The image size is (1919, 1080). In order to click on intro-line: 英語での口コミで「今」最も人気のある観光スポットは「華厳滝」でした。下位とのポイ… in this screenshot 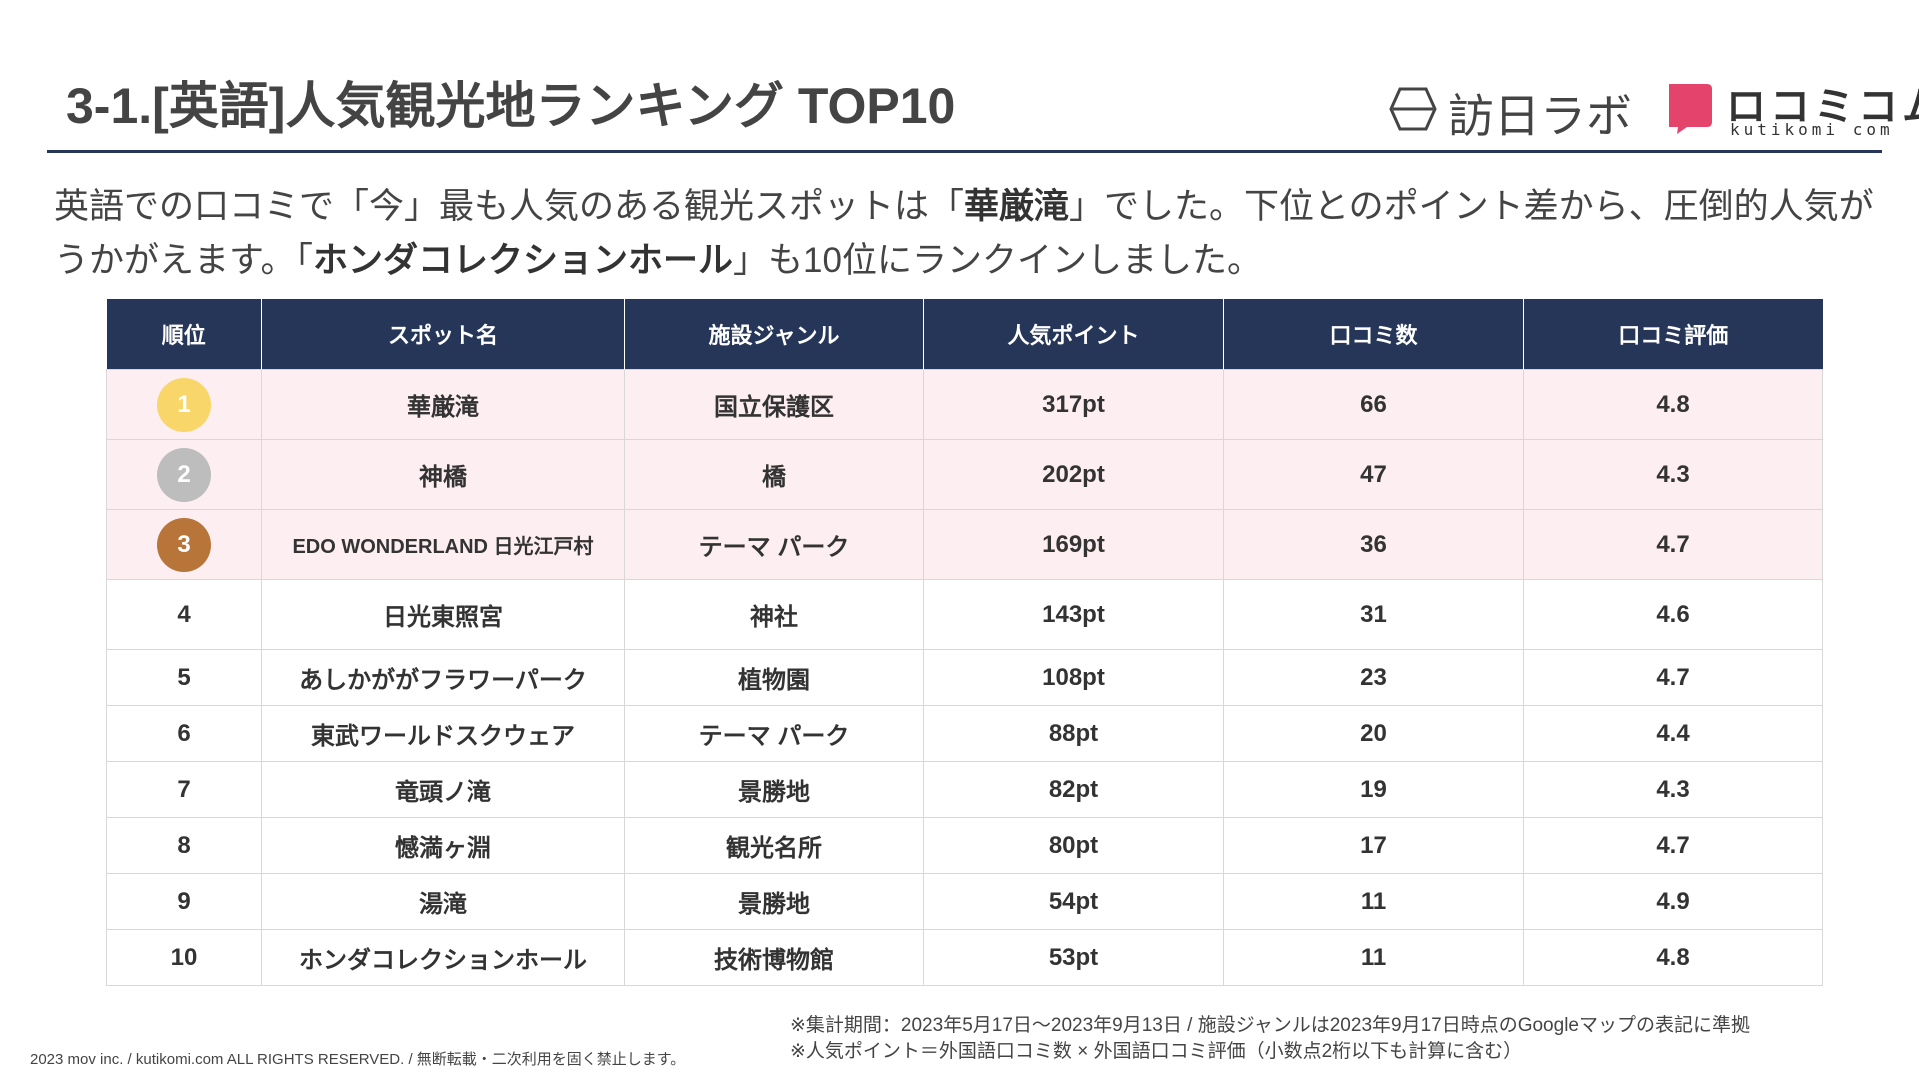, I will do `click(964, 203)`.